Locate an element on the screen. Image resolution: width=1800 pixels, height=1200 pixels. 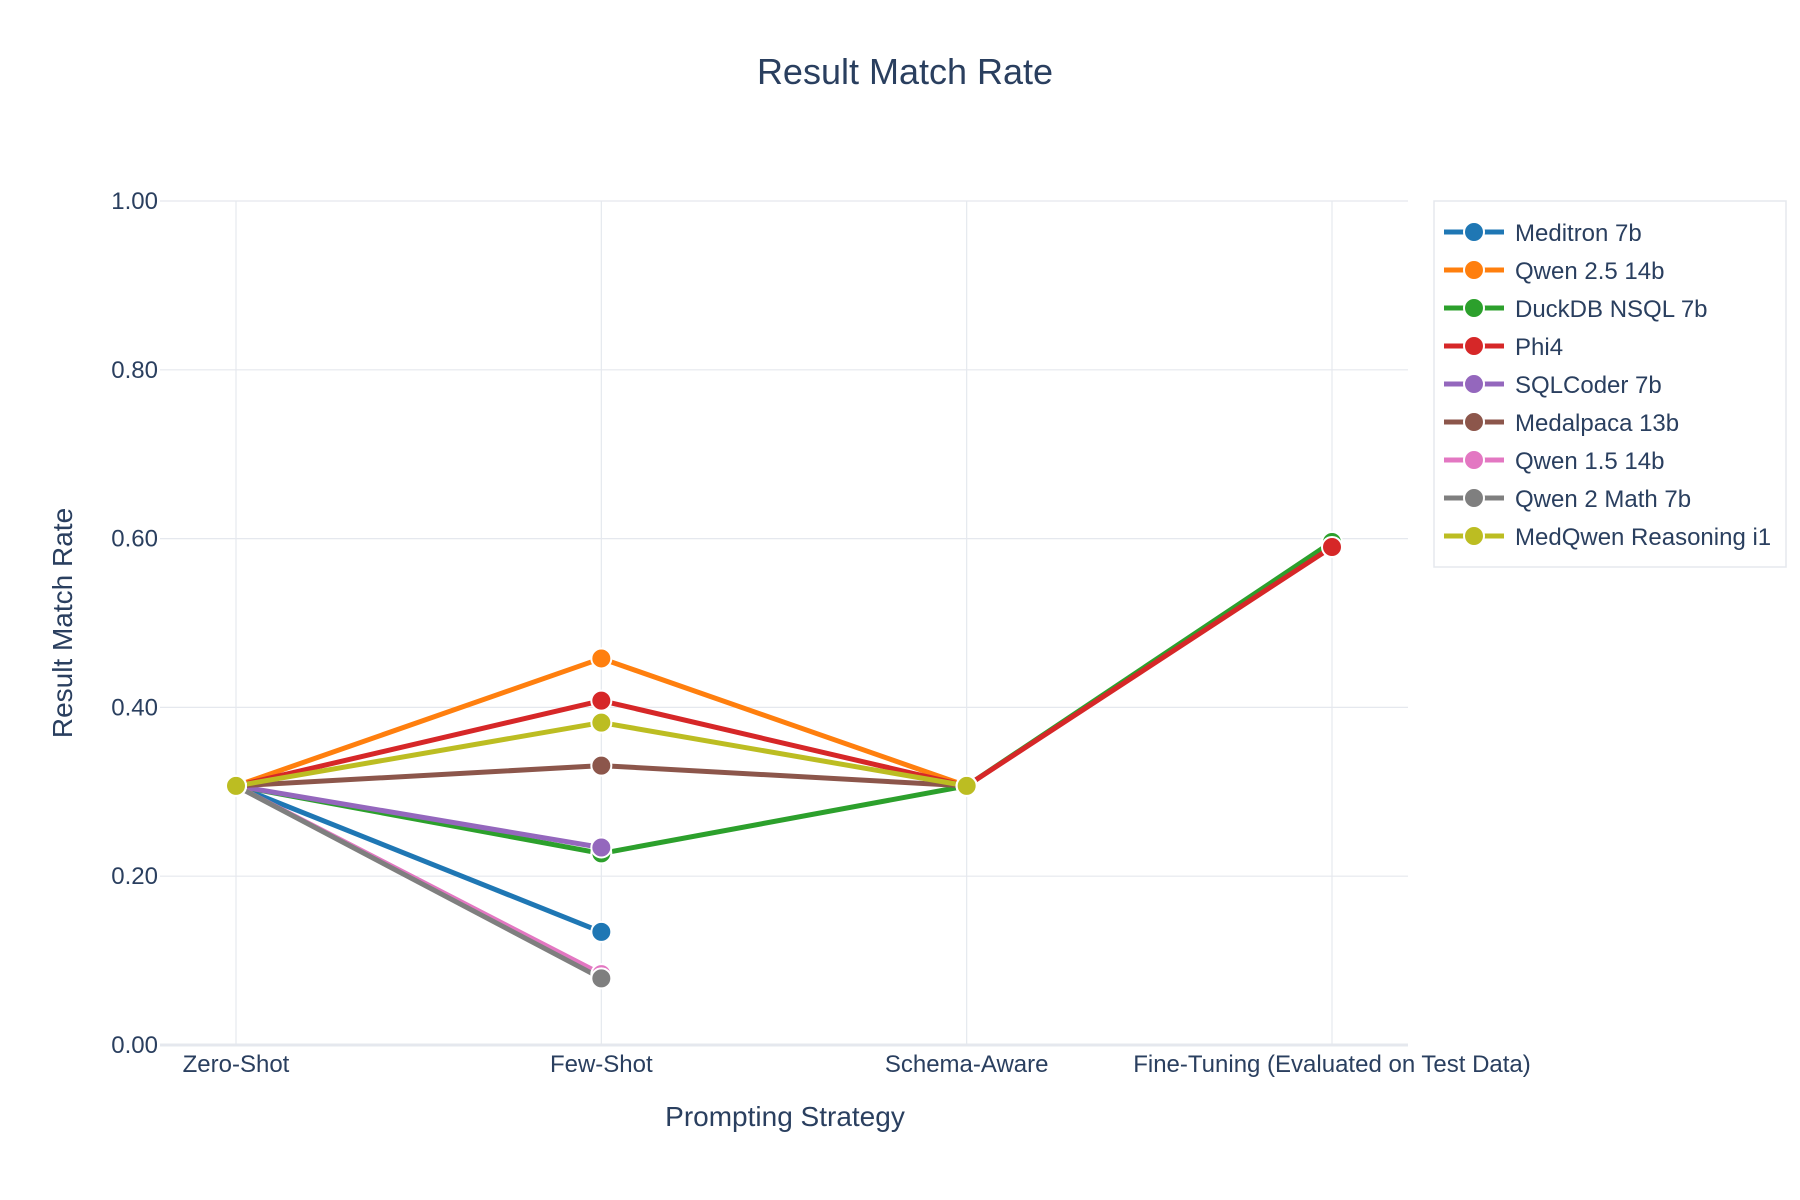
series-8-points is located at coordinates (601, 754).